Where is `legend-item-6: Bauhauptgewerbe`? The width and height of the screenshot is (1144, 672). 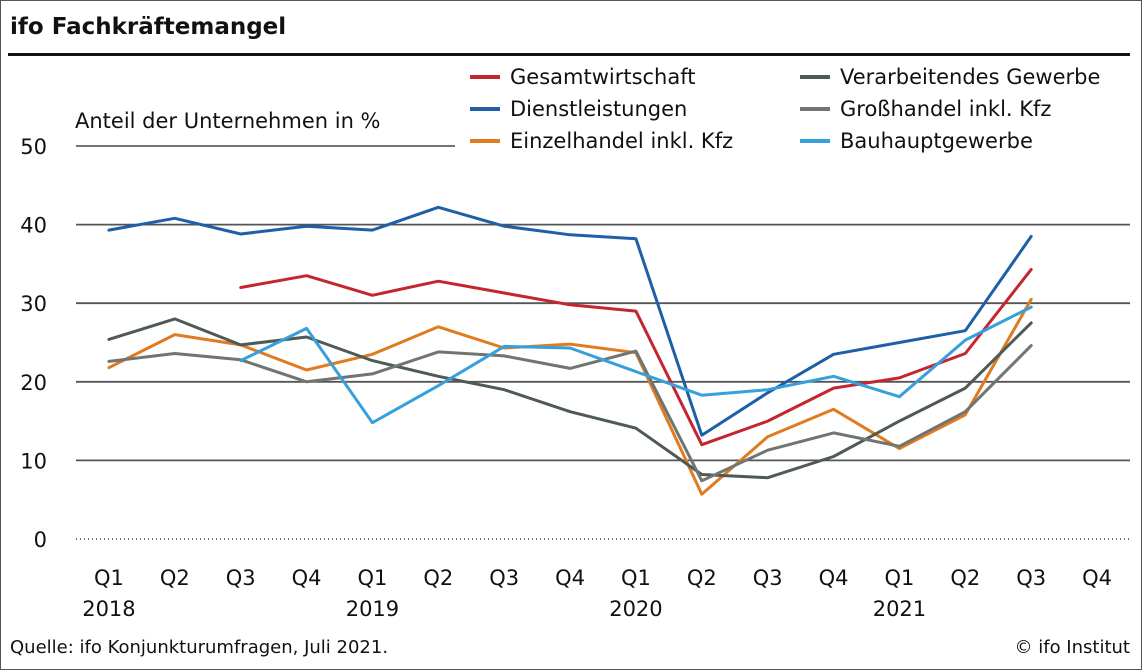 legend-item-6: Bauhauptgewerbe is located at coordinates (916, 141).